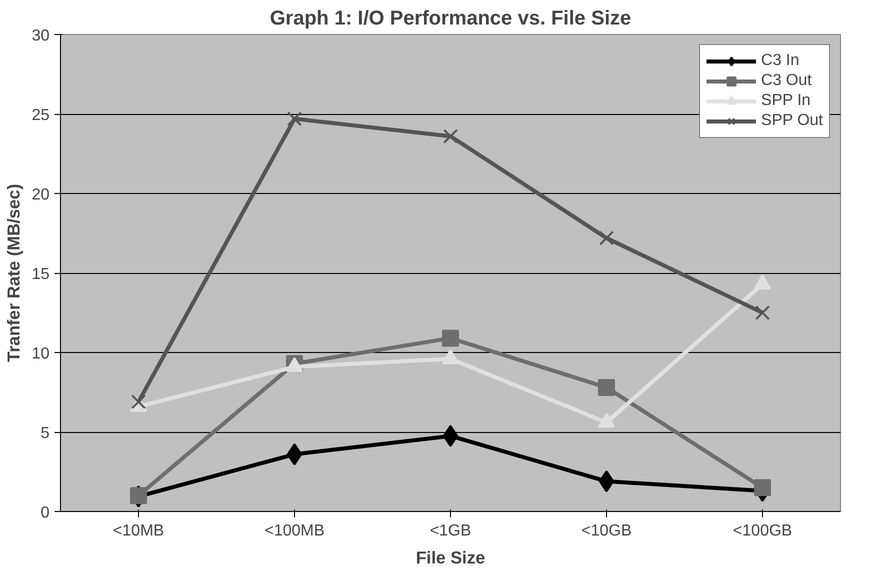 The image size is (876, 576). I want to click on y-tick-label: 5, so click(45, 433).